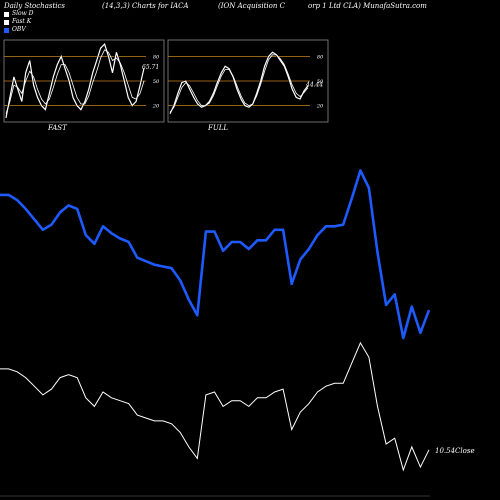  I want to click on legend-item-slow-d: Slow D, so click(19, 14).